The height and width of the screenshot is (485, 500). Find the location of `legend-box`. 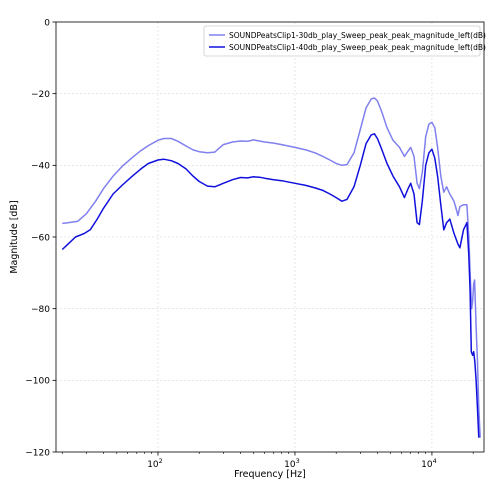

legend-box is located at coordinates (342, 41).